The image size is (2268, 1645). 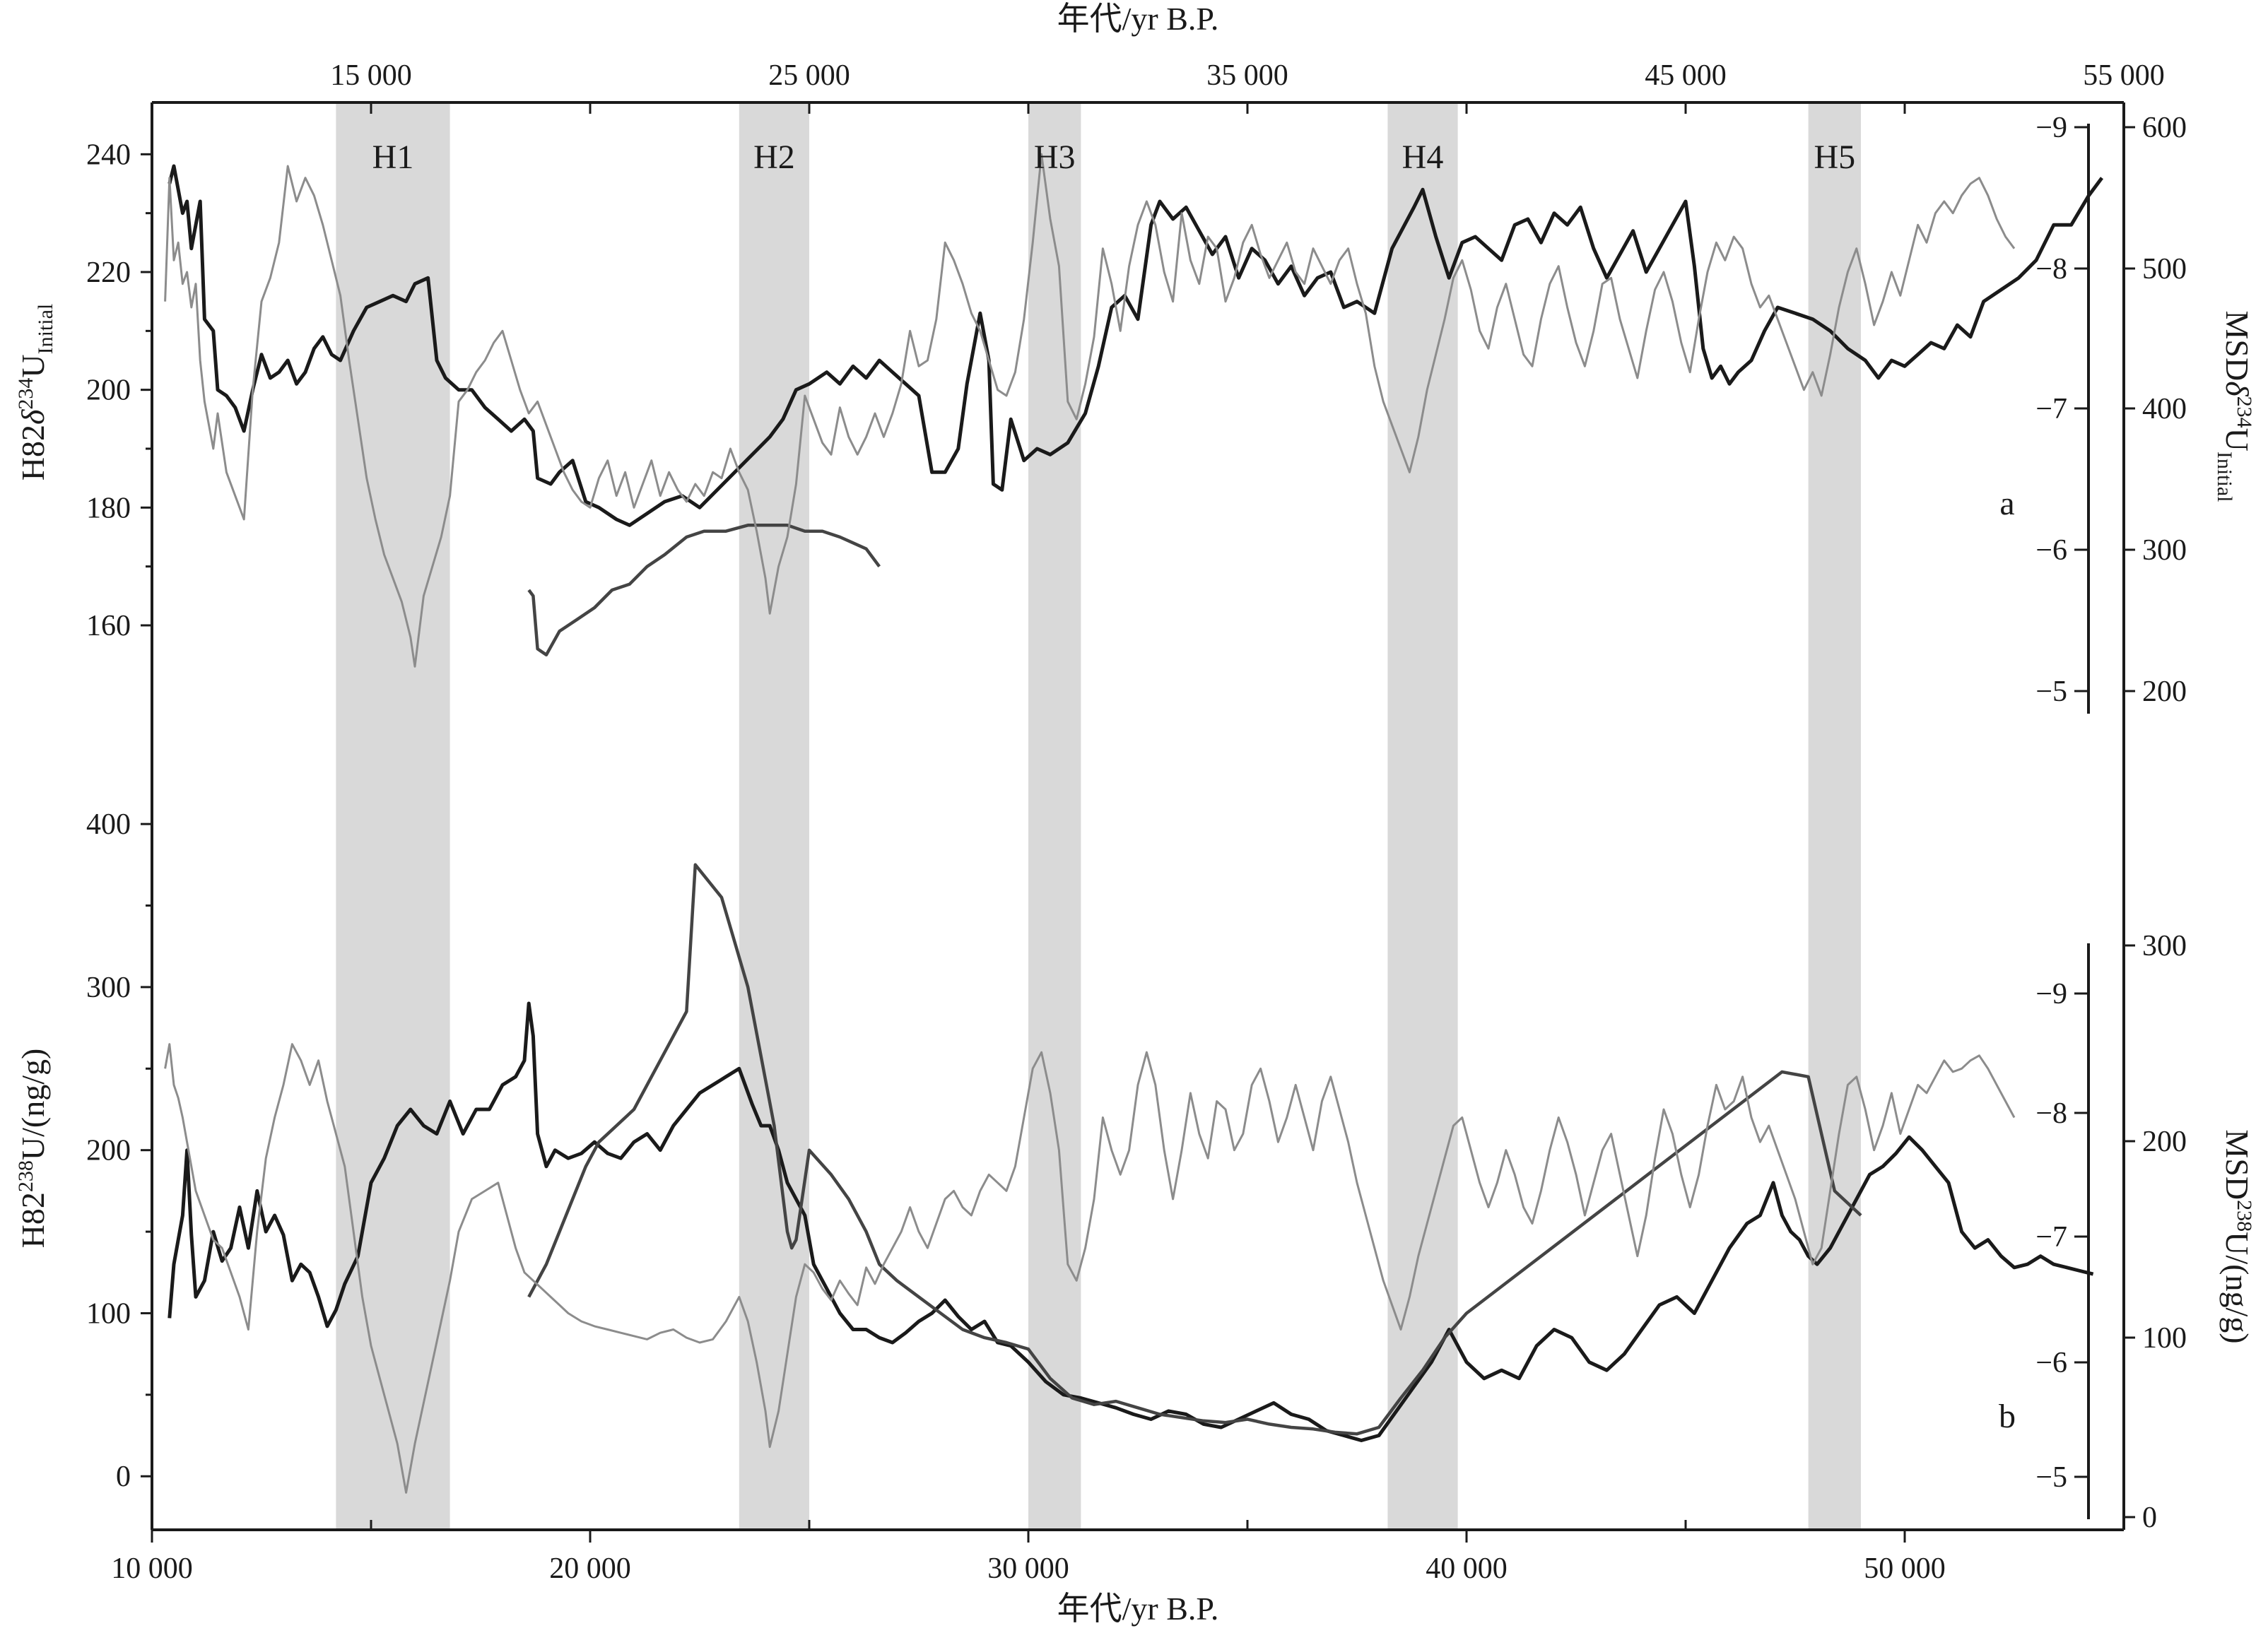 What do you see at coordinates (1686, 76) in the screenshot?
I see `x-tick-label-top: 45 000` at bounding box center [1686, 76].